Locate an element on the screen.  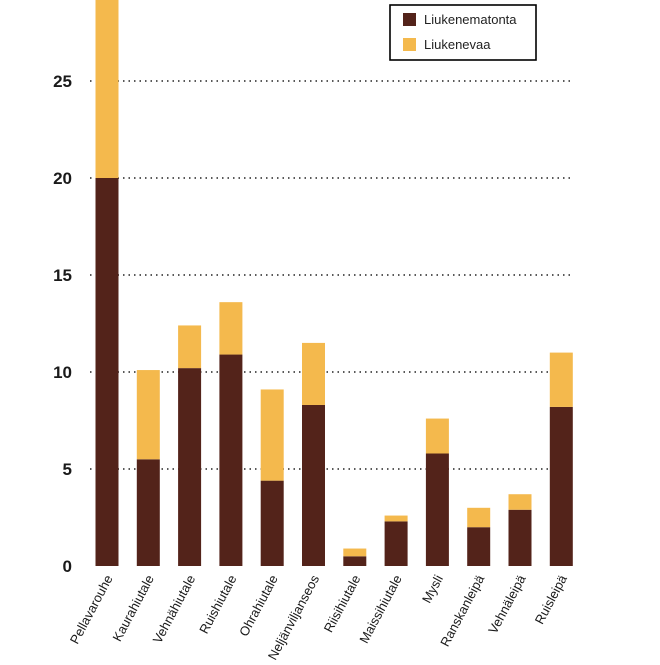
x-category-label: Pellavarouhe is located at coordinates (91, 609).